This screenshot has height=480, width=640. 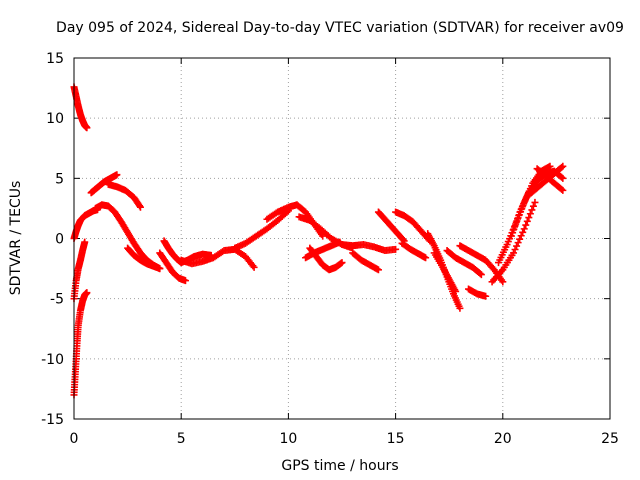 I want to click on x-axis-label: GPS time / hours, so click(x=339, y=466).